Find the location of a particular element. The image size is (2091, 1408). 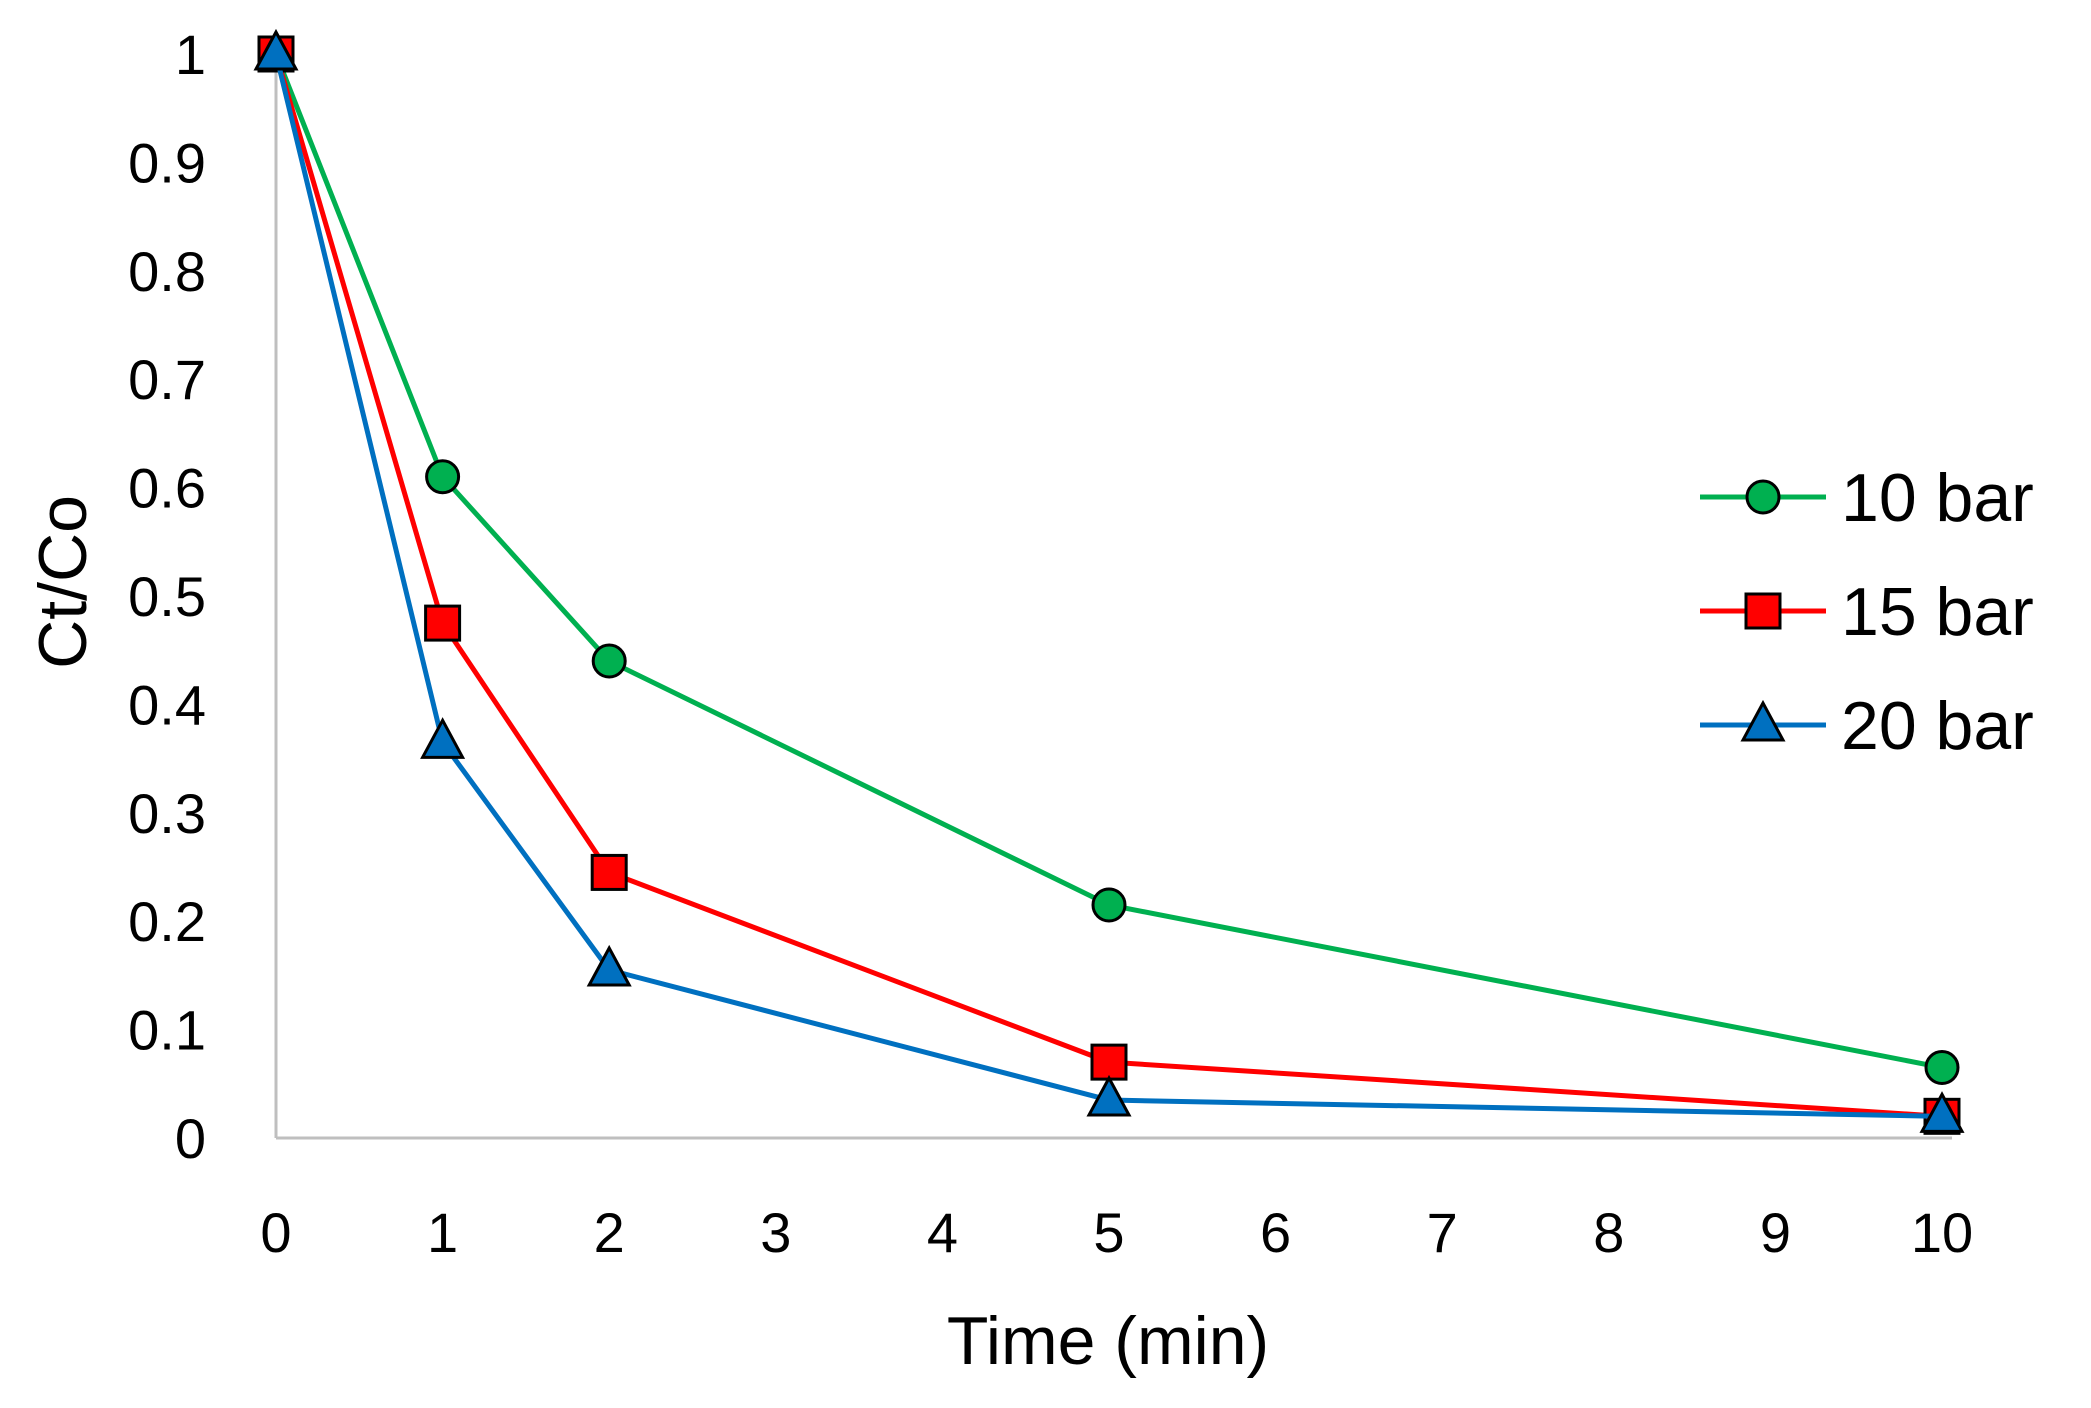

legend: 10 bar 15 bar 20 bar is located at coordinates (1867, 612).